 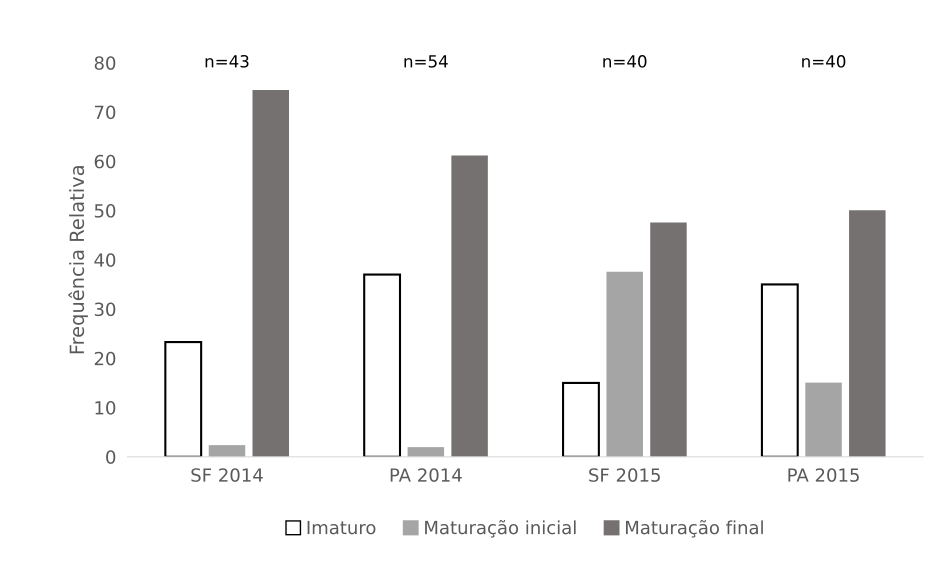 I want to click on y-axis-title: Frequência Relativa, so click(x=78, y=260).